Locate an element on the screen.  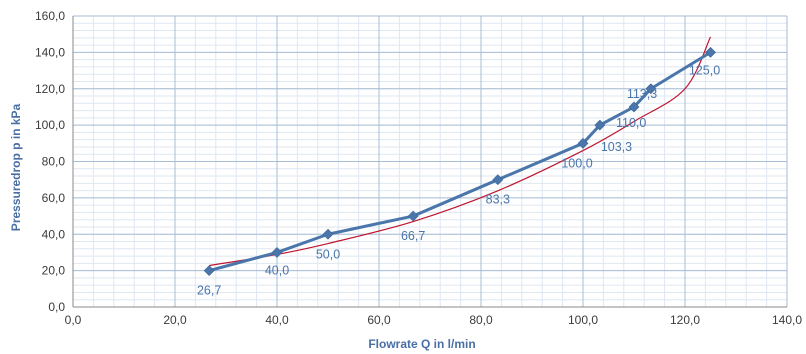
data-label: 113,3 is located at coordinates (642, 94).